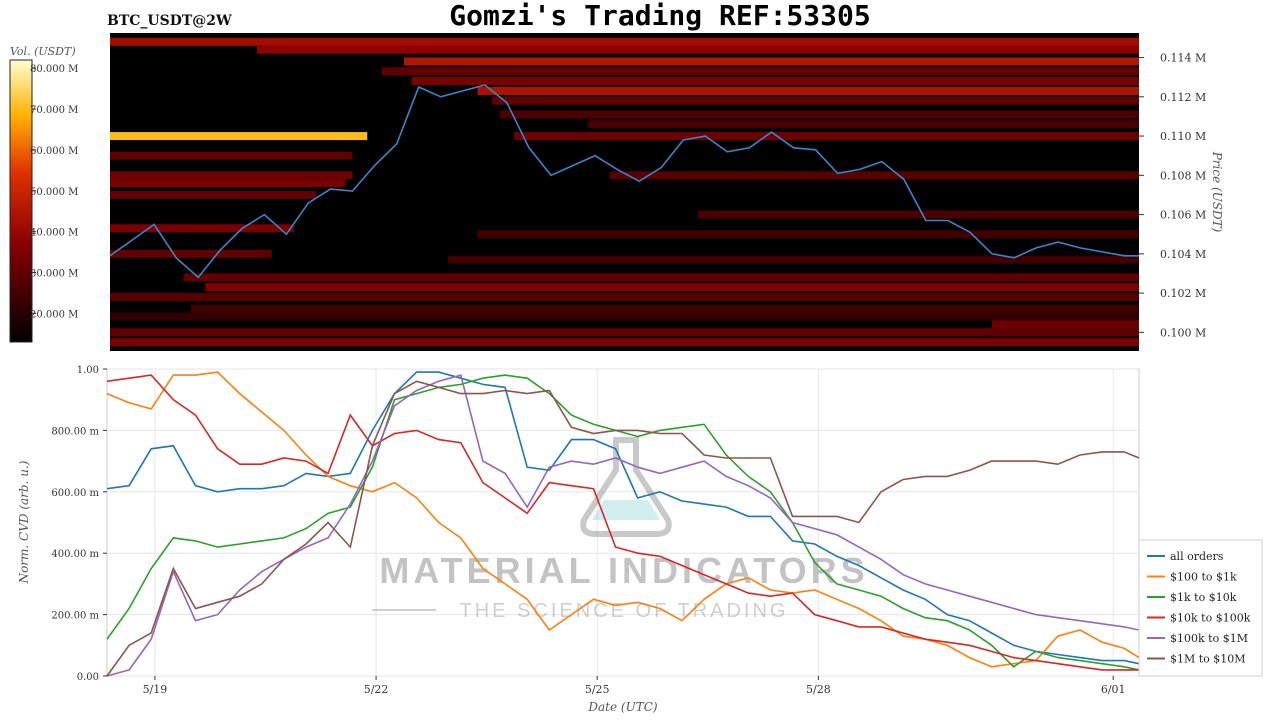  What do you see at coordinates (75, 554) in the screenshot?
I see `cvd-y-tick-label: 400.00 m` at bounding box center [75, 554].